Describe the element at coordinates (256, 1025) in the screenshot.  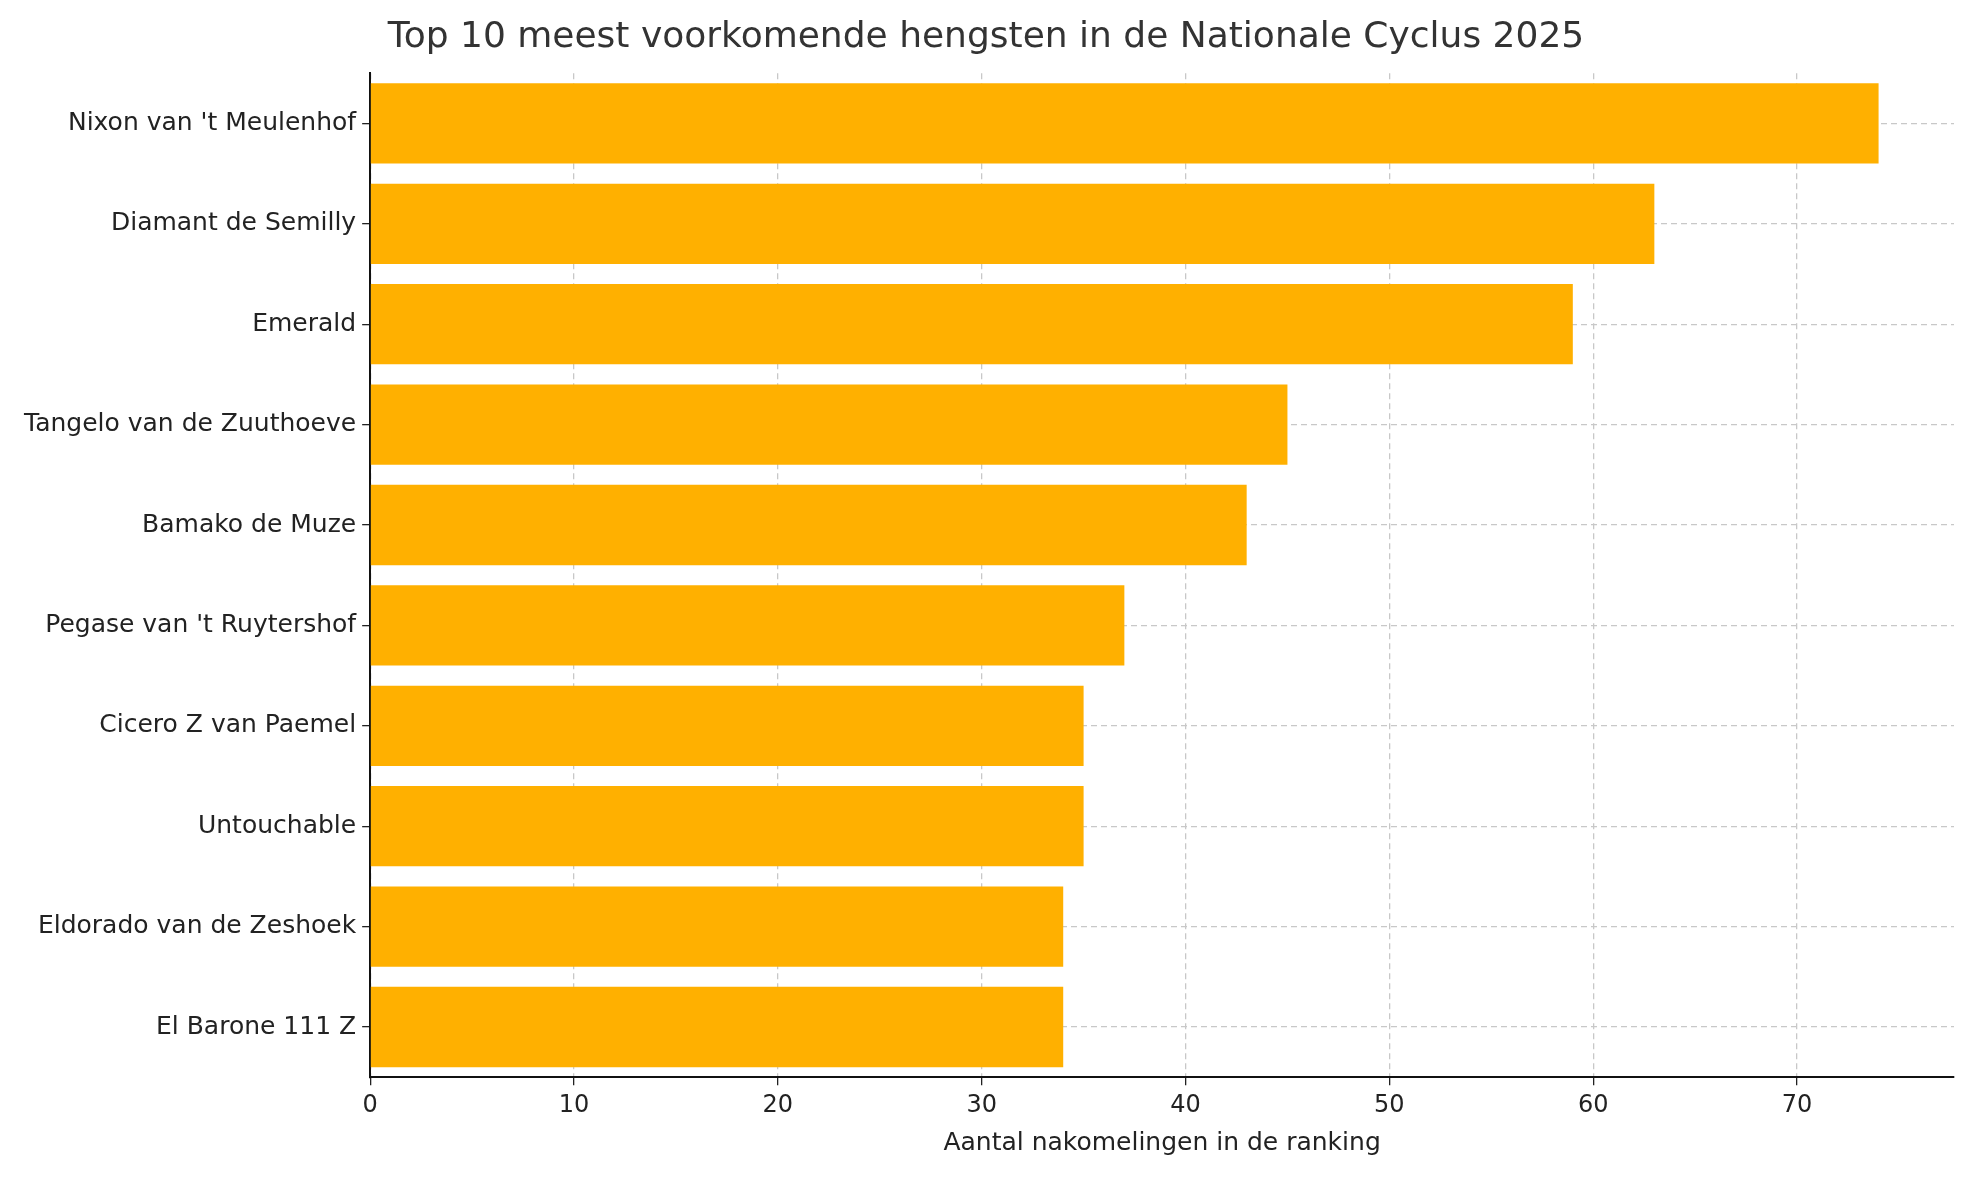
I see `y-tick-label: El Barone 111 Z` at that location.